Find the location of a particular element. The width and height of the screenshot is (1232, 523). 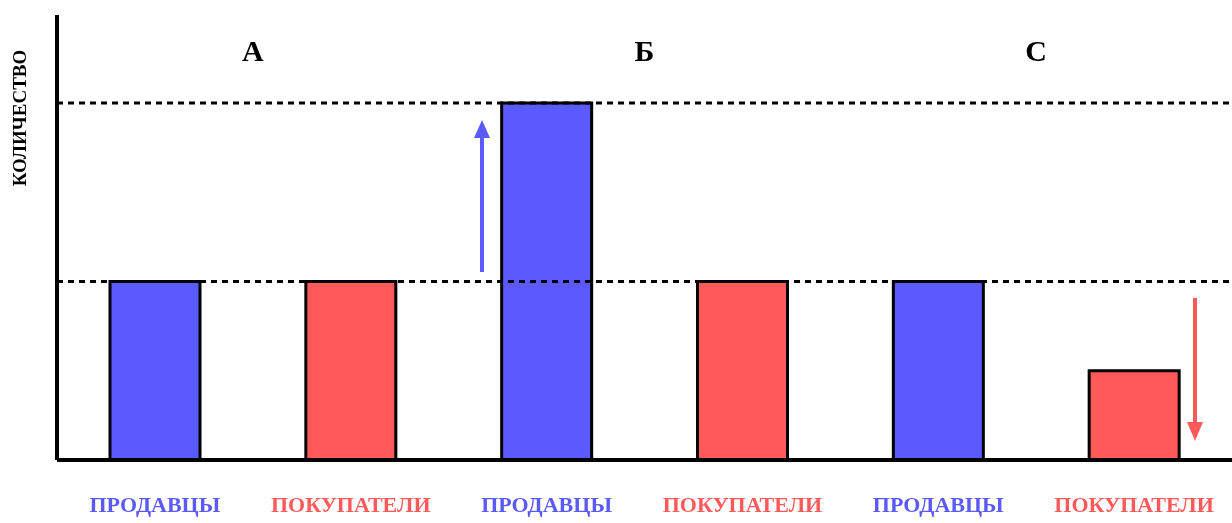

text: С is located at coordinates (1036, 51).